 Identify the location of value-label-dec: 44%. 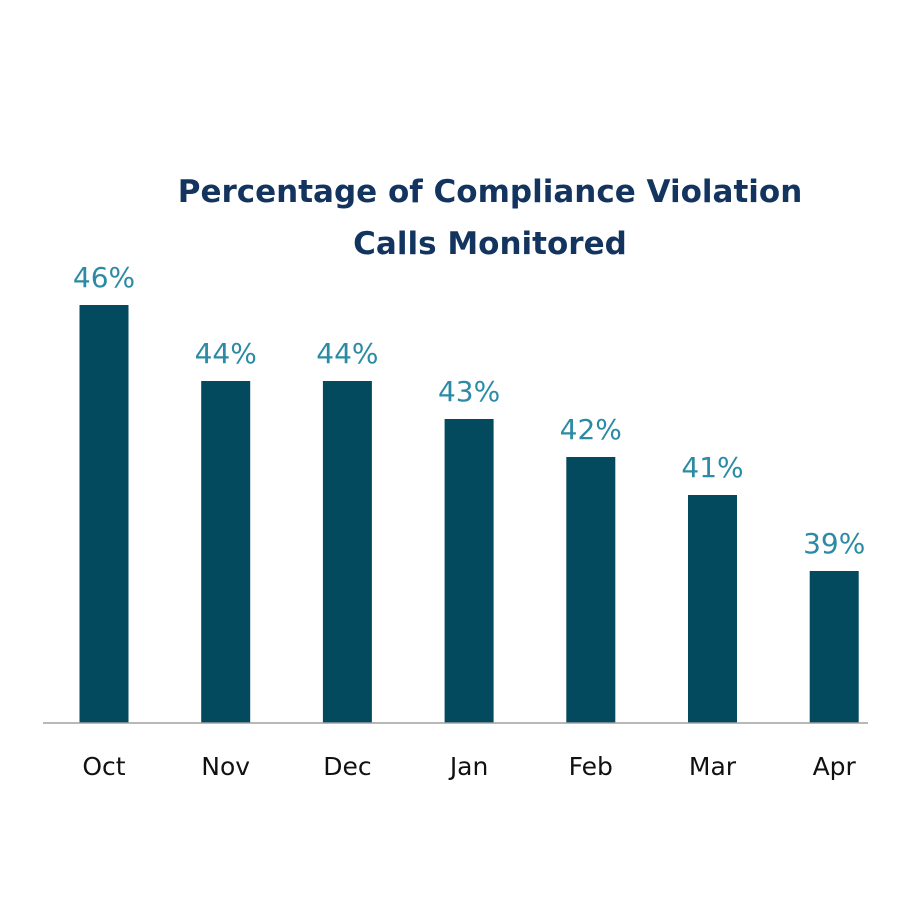
(347, 353).